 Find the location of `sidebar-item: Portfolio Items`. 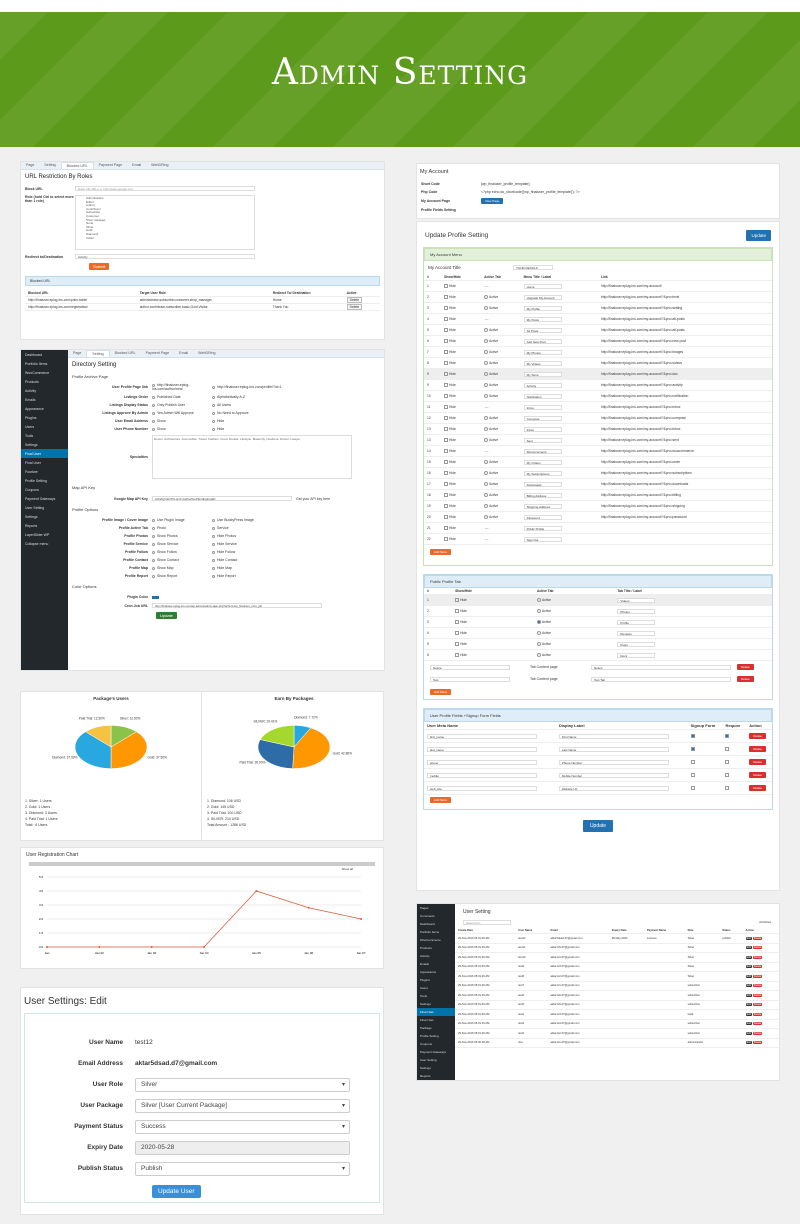

sidebar-item: Portfolio Items is located at coordinates (430, 932).